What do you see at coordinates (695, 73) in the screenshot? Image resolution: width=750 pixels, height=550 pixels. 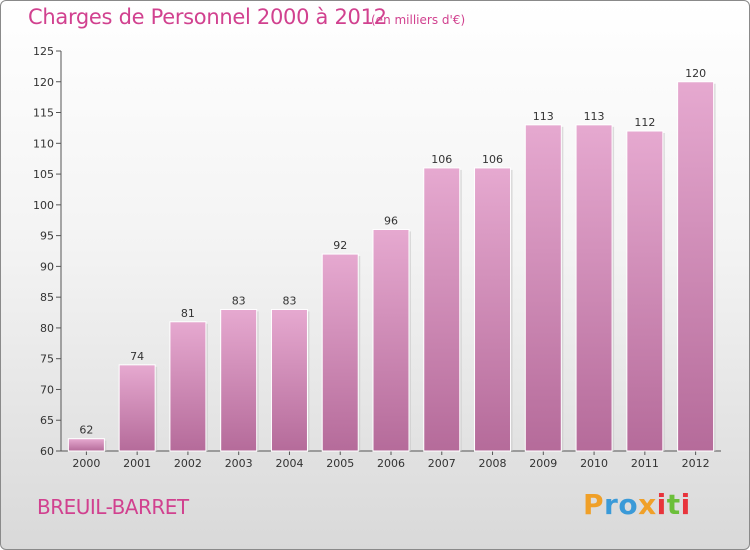 I see `data-label: 120` at bounding box center [695, 73].